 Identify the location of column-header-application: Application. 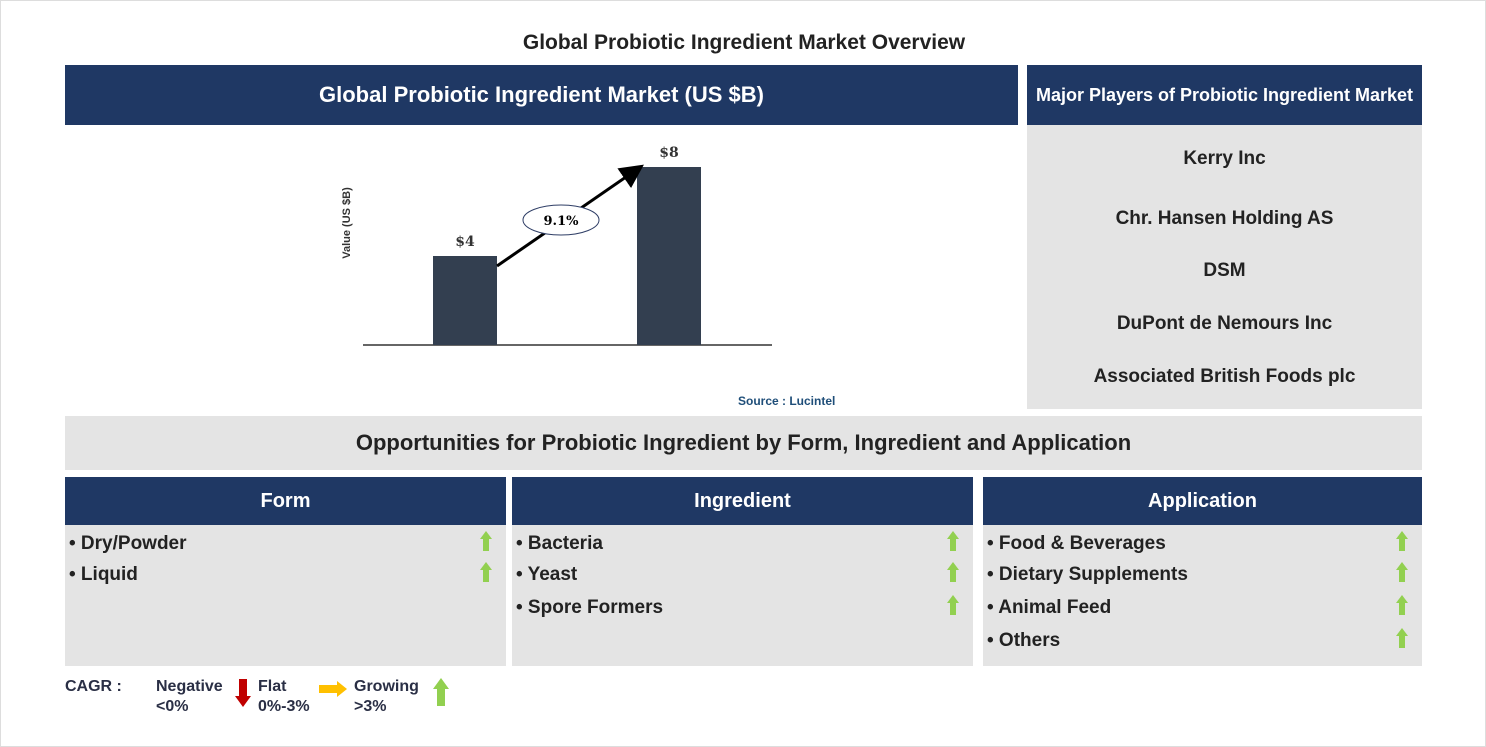
(1202, 501).